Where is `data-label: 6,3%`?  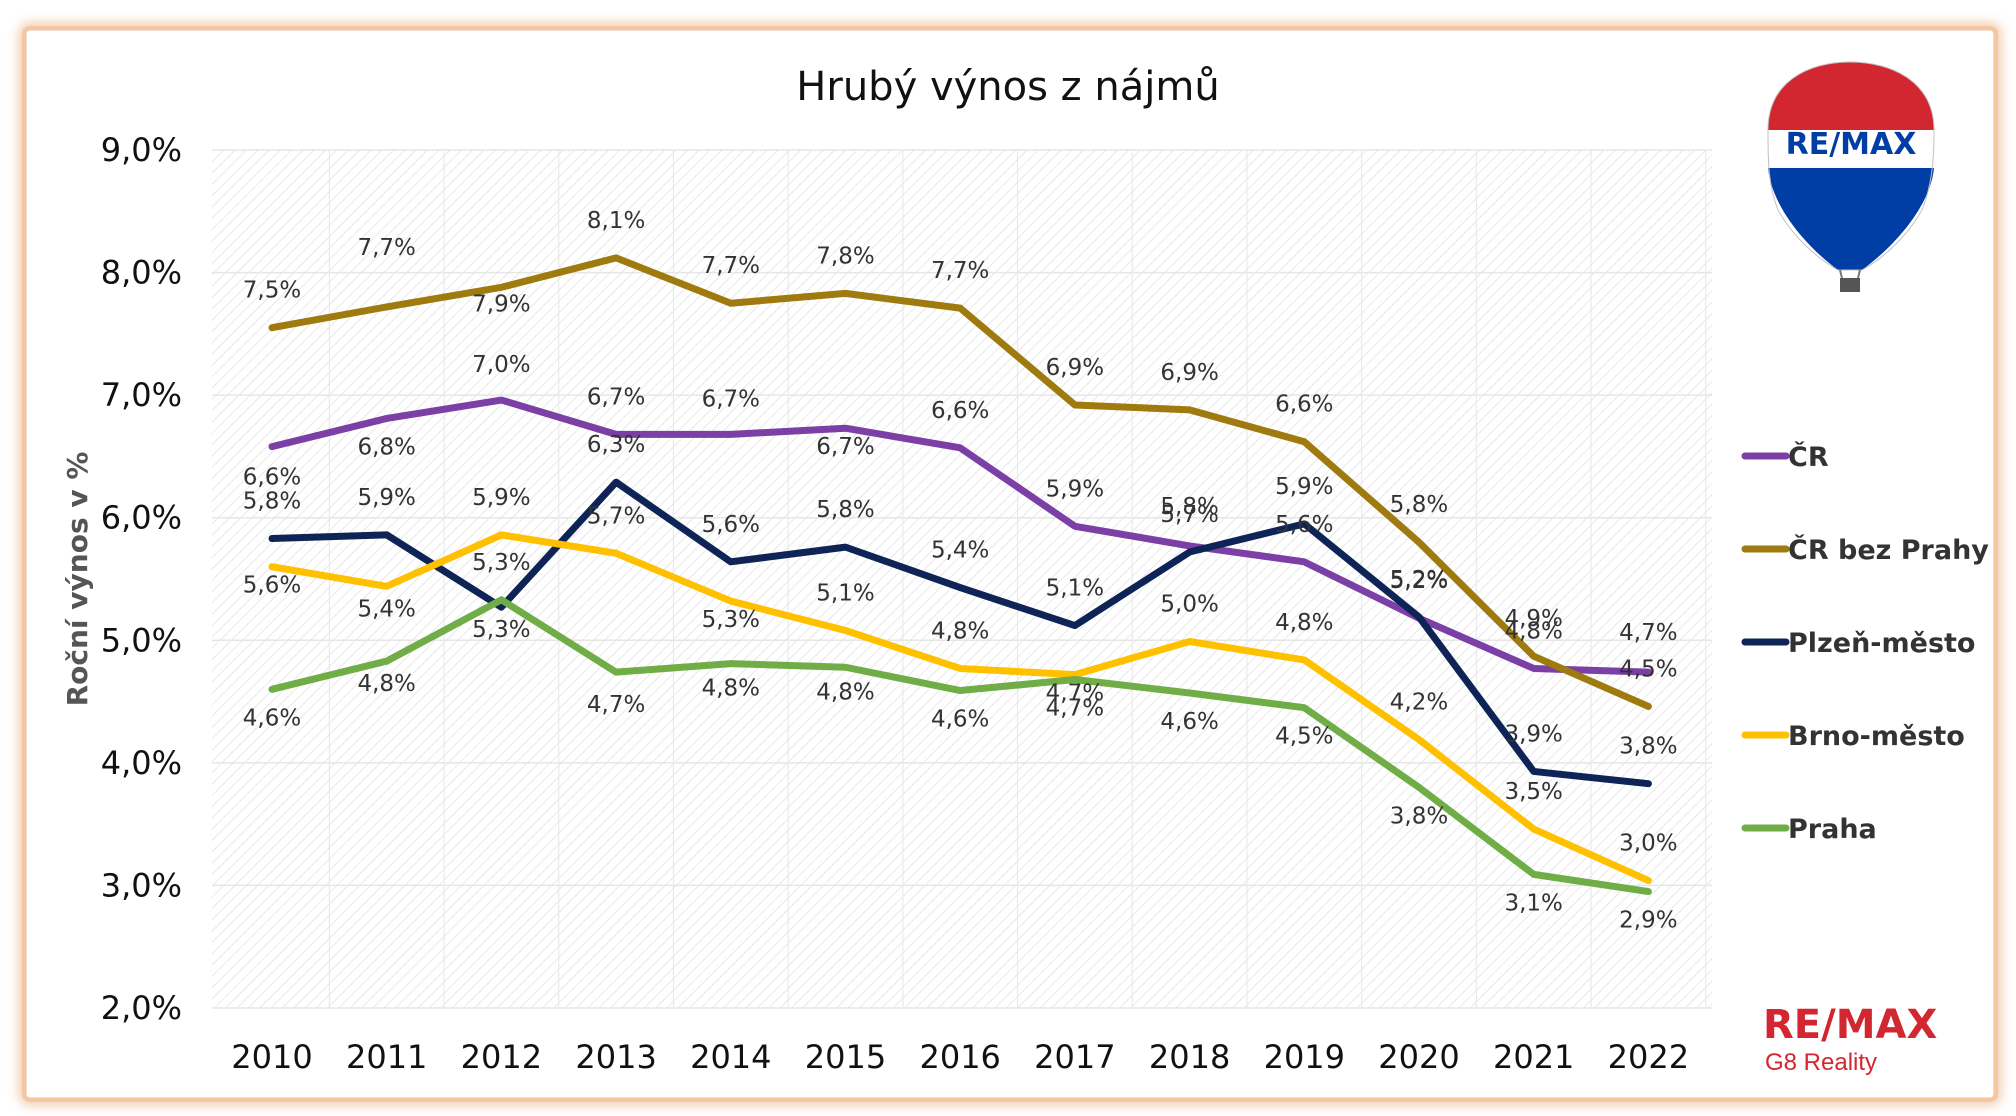 data-label: 6,3% is located at coordinates (616, 445).